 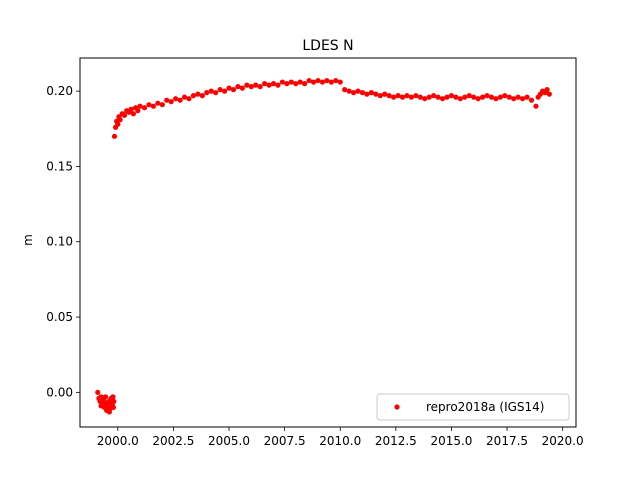 What do you see at coordinates (451, 441) in the screenshot?
I see `x-tick-label: 2015.0` at bounding box center [451, 441].